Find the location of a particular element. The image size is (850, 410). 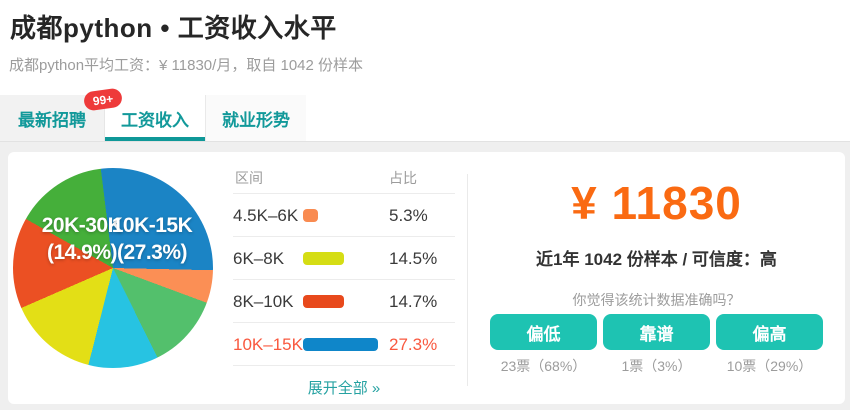

page-title: 成都python • 工资收入水平 is located at coordinates (173, 28).